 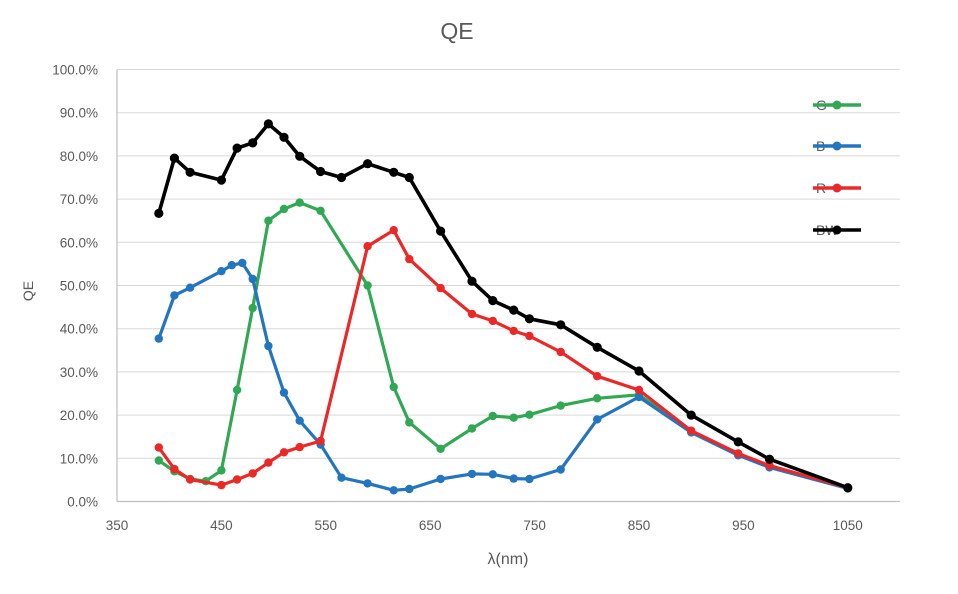 I want to click on legend-item-BW: BW, so click(x=837, y=230).